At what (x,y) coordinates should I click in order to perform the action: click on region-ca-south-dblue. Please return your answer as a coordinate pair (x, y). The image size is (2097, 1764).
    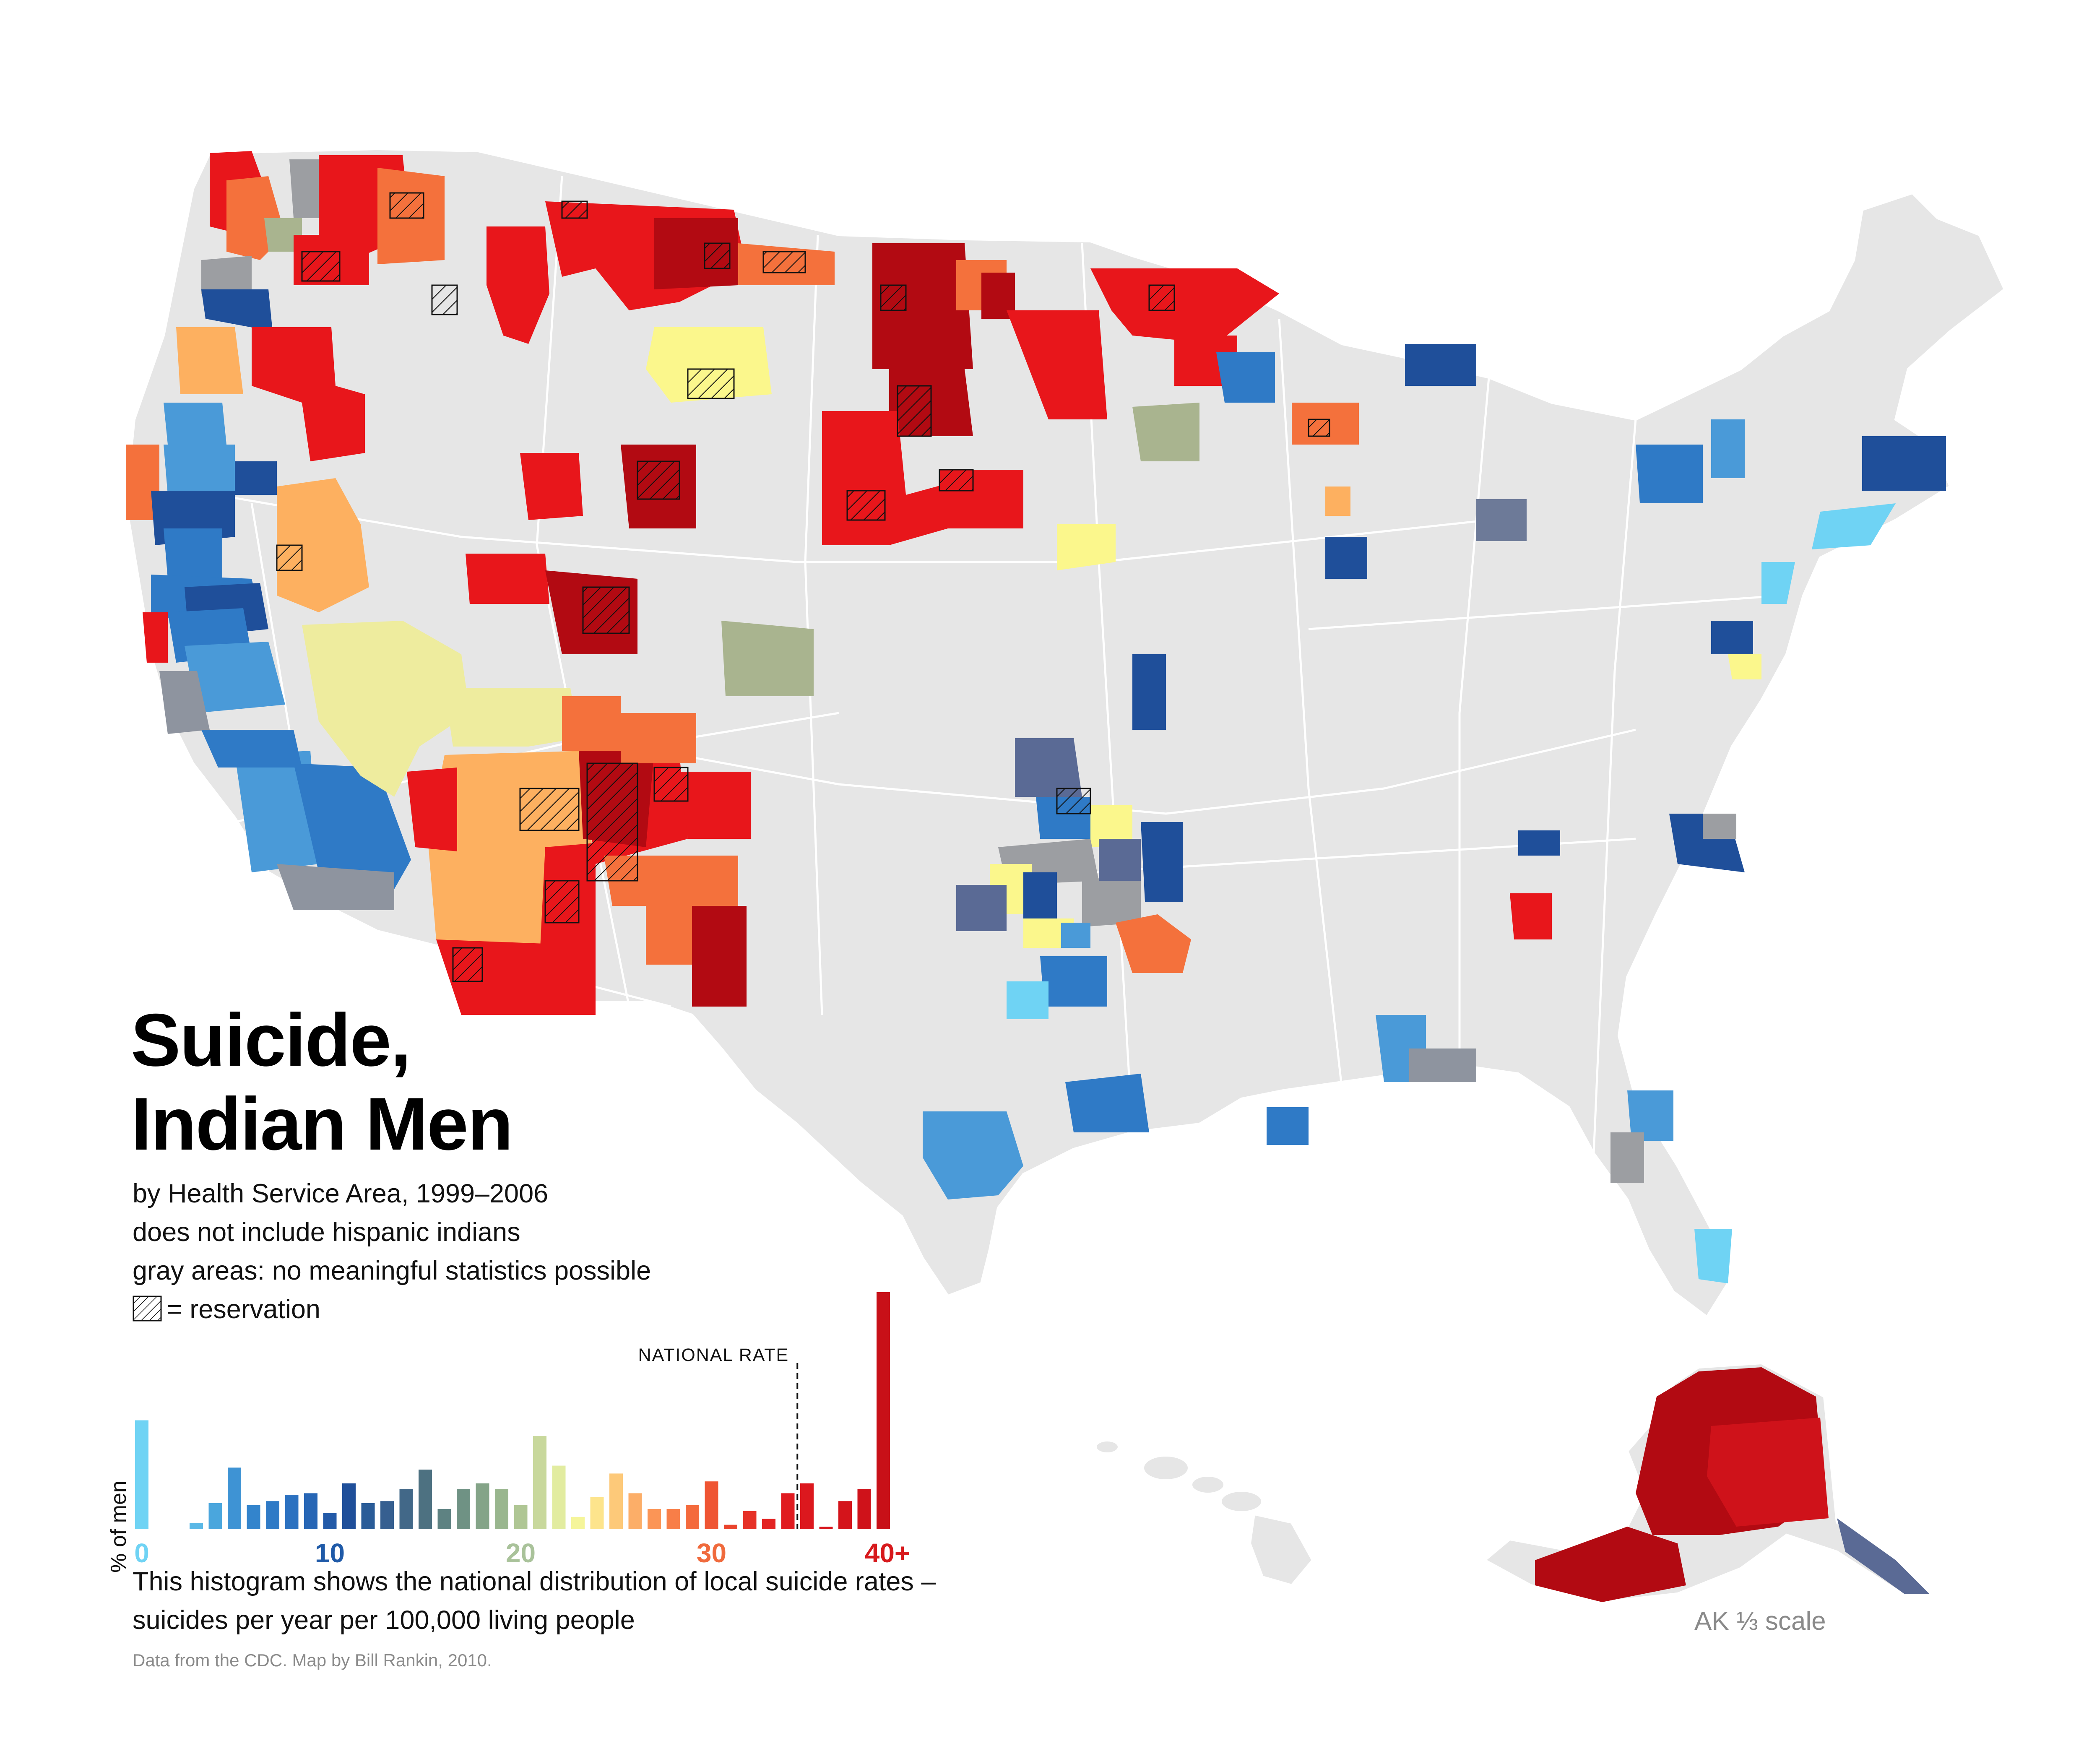
    Looking at the image, I should click on (352, 826).